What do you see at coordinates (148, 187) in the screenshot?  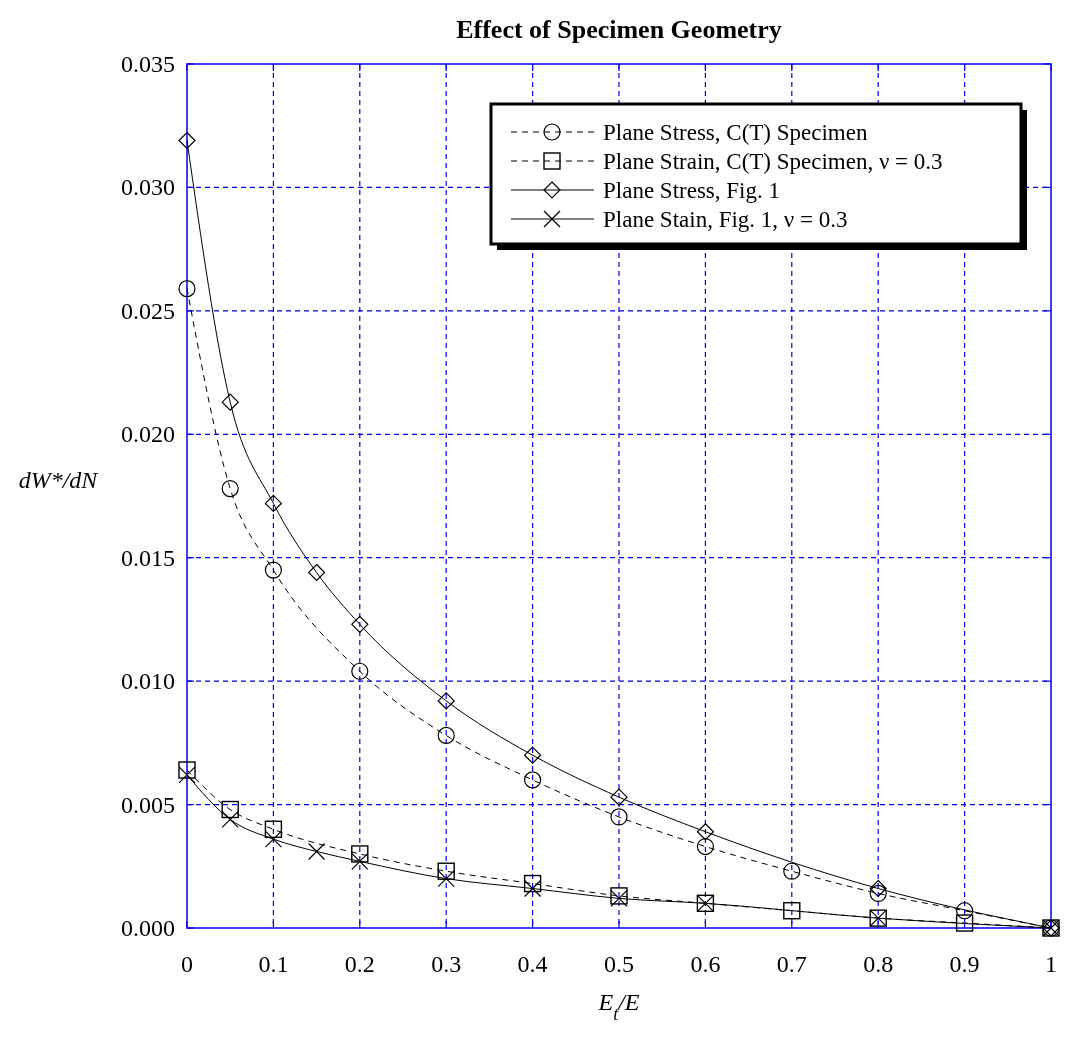 I see `y-tick-label: 0.030` at bounding box center [148, 187].